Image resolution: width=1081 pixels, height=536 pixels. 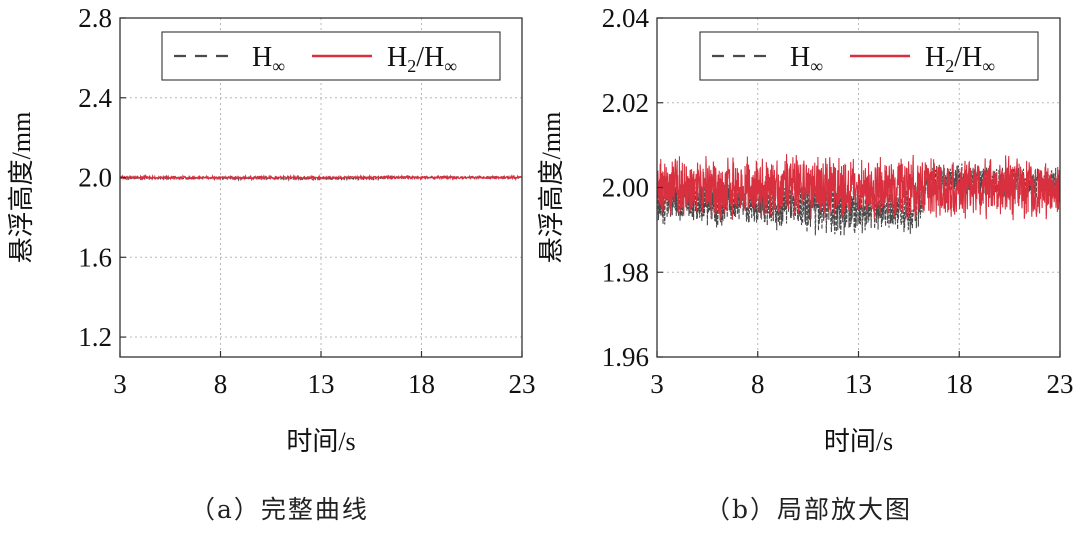 I want to click on chart-b-legend-label-h2-h-inf: H2/H∞, so click(x=960, y=59).